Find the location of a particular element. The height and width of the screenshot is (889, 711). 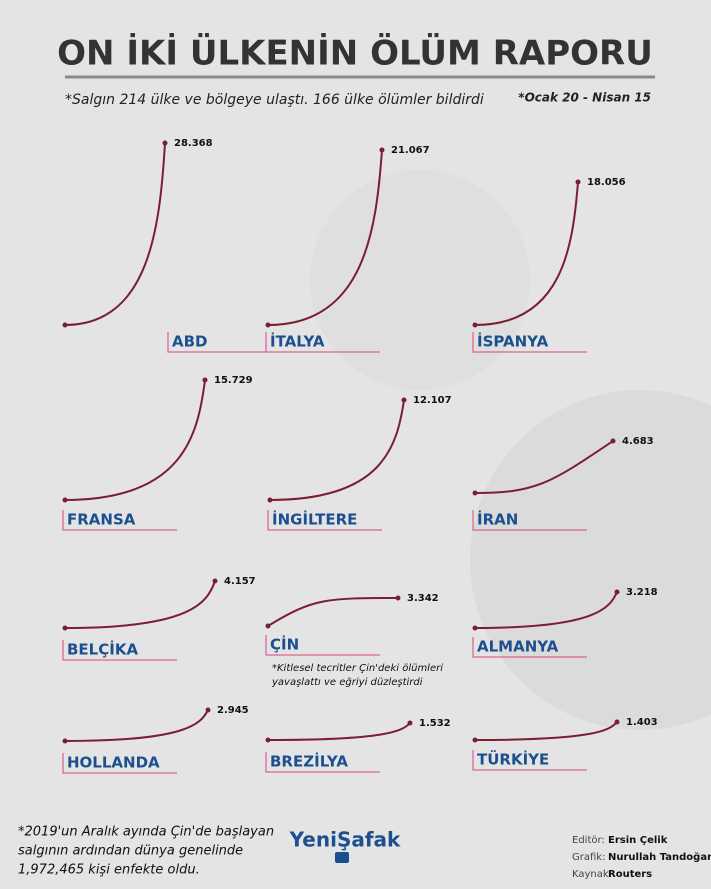

value-label: 4.683 is located at coordinates (638, 441).